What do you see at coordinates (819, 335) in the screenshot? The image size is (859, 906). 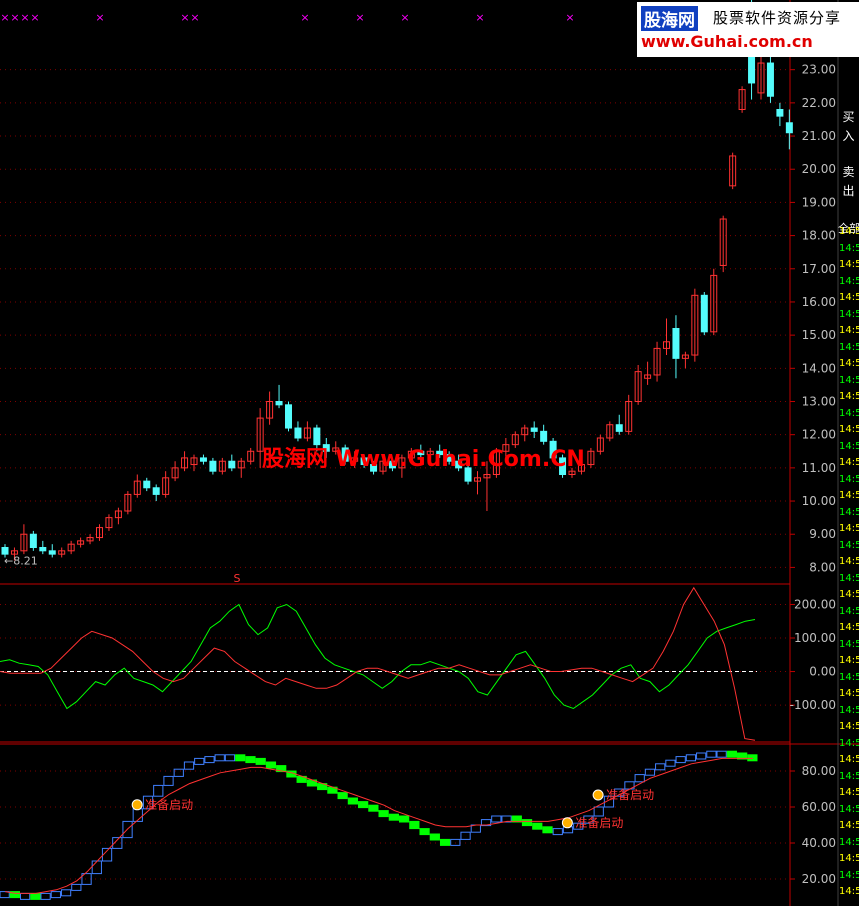 I see `price-tick-label: 15.00` at bounding box center [819, 335].